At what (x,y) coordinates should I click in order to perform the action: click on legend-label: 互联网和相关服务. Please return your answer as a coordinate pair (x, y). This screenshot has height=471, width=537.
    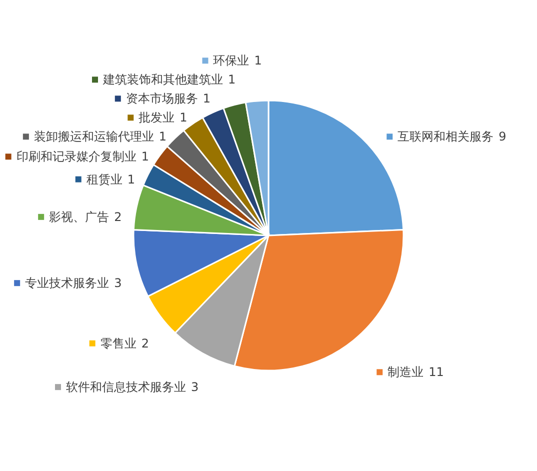
    Looking at the image, I should click on (446, 137).